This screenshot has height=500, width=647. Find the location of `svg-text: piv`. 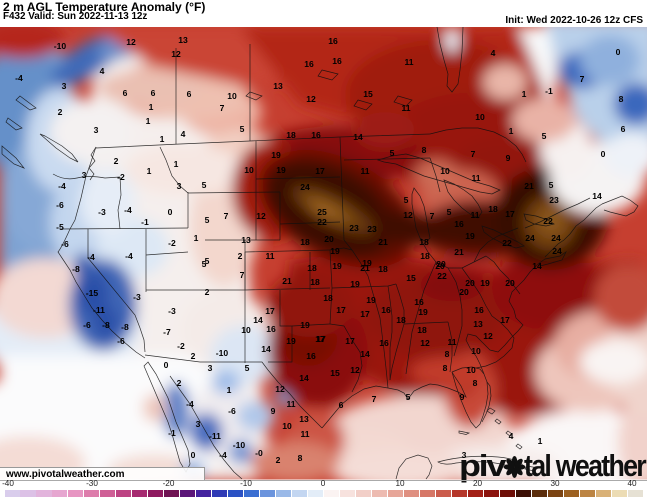

svg-text: piv is located at coordinates (483, 465).